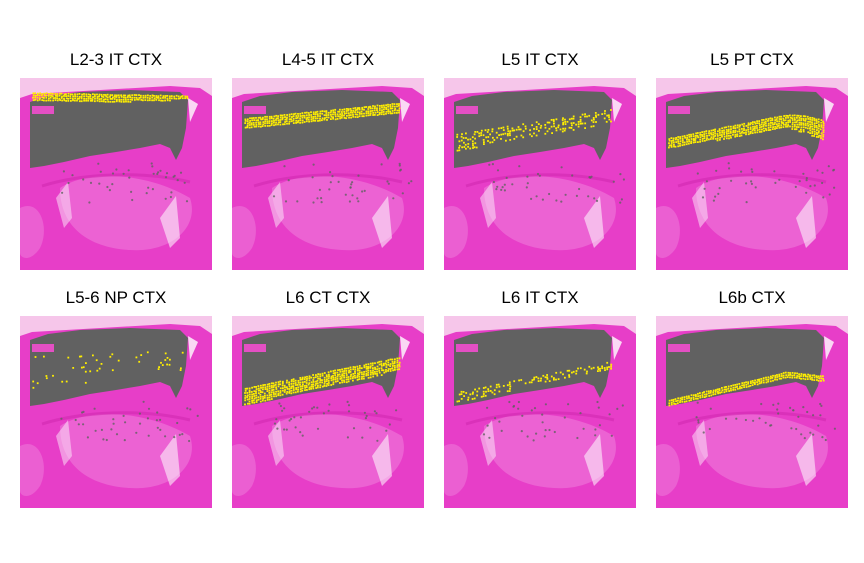  Describe the element at coordinates (540, 297) in the screenshot. I see `panel-title: L6 IT CTX` at that location.